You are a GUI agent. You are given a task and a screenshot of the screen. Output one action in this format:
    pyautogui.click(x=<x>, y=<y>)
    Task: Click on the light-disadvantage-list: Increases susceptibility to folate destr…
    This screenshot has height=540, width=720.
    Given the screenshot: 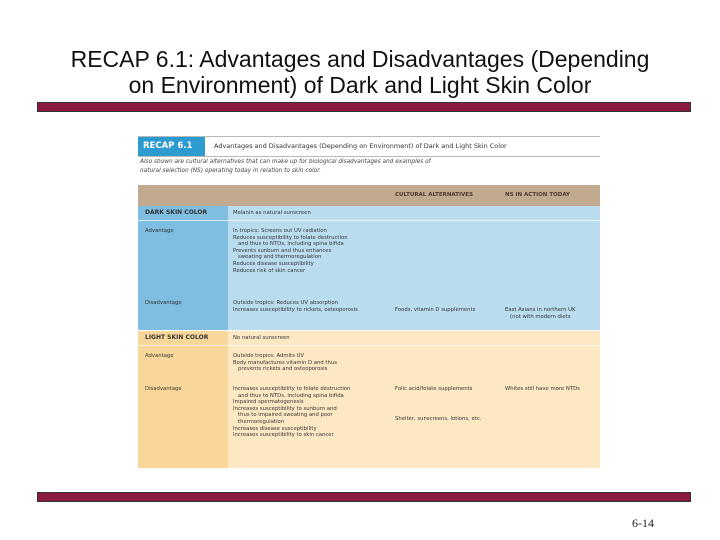 What is the action you would take?
    pyautogui.click(x=291, y=412)
    